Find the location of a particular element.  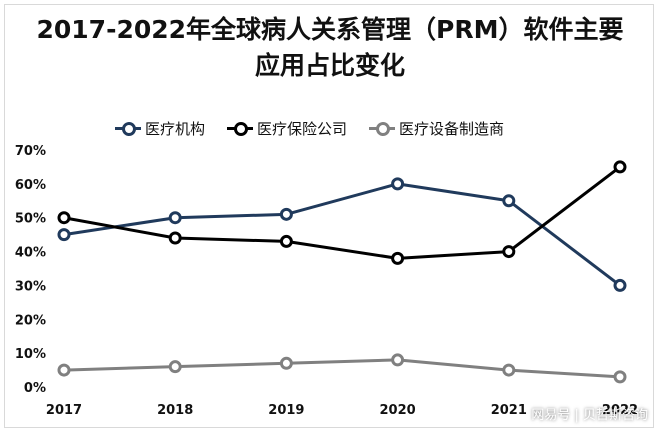

legend-label-series-2: 医疗保险公司 is located at coordinates (302, 128).